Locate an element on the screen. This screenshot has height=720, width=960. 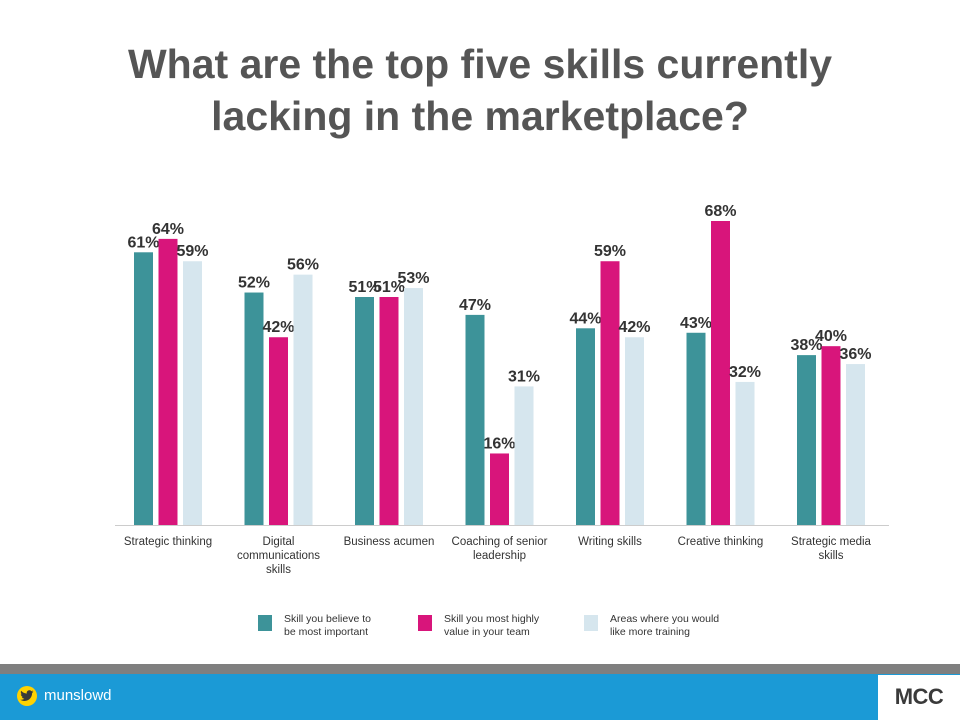
data-label: 53% is located at coordinates (413, 278).